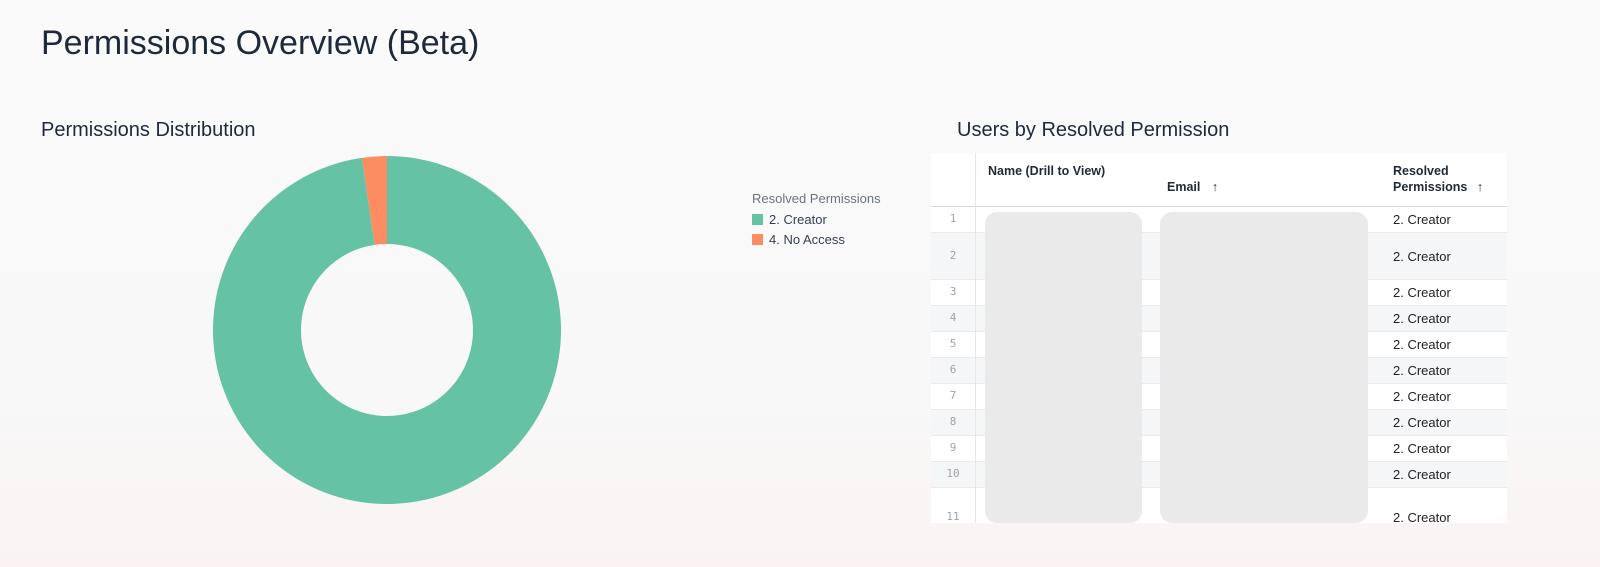 This screenshot has width=1600, height=567. I want to click on donut-slice-4-no-access, so click(374, 200).